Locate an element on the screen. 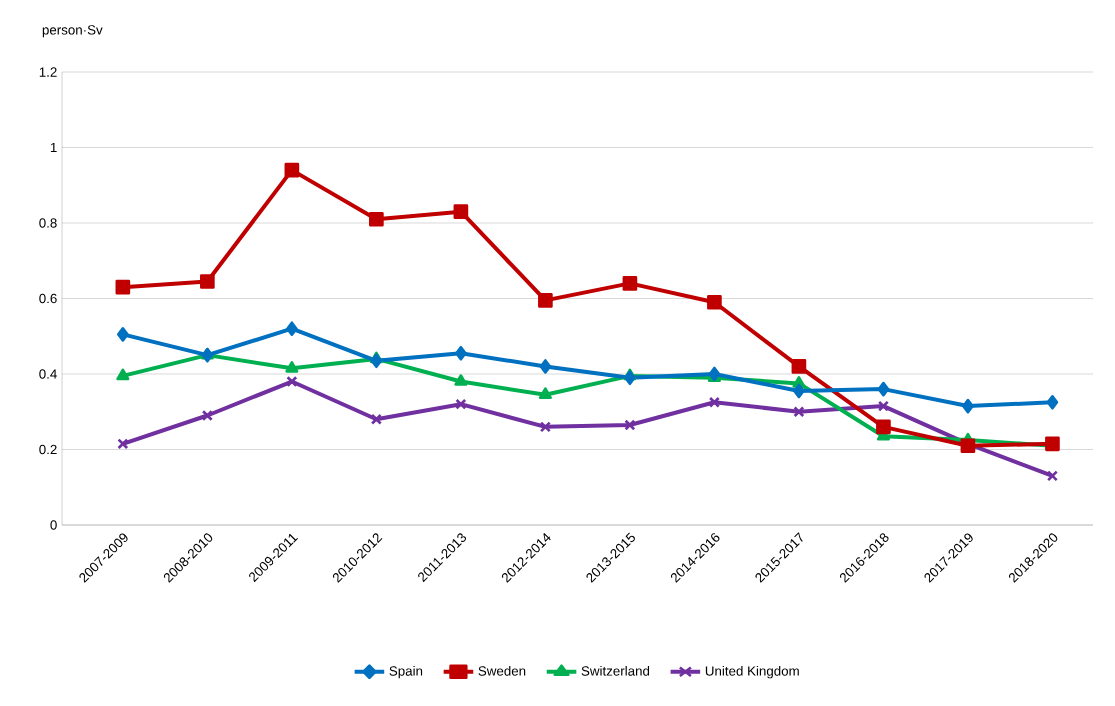 This screenshot has width=1115, height=706. y-tick-label: 0.4 is located at coordinates (48, 374).